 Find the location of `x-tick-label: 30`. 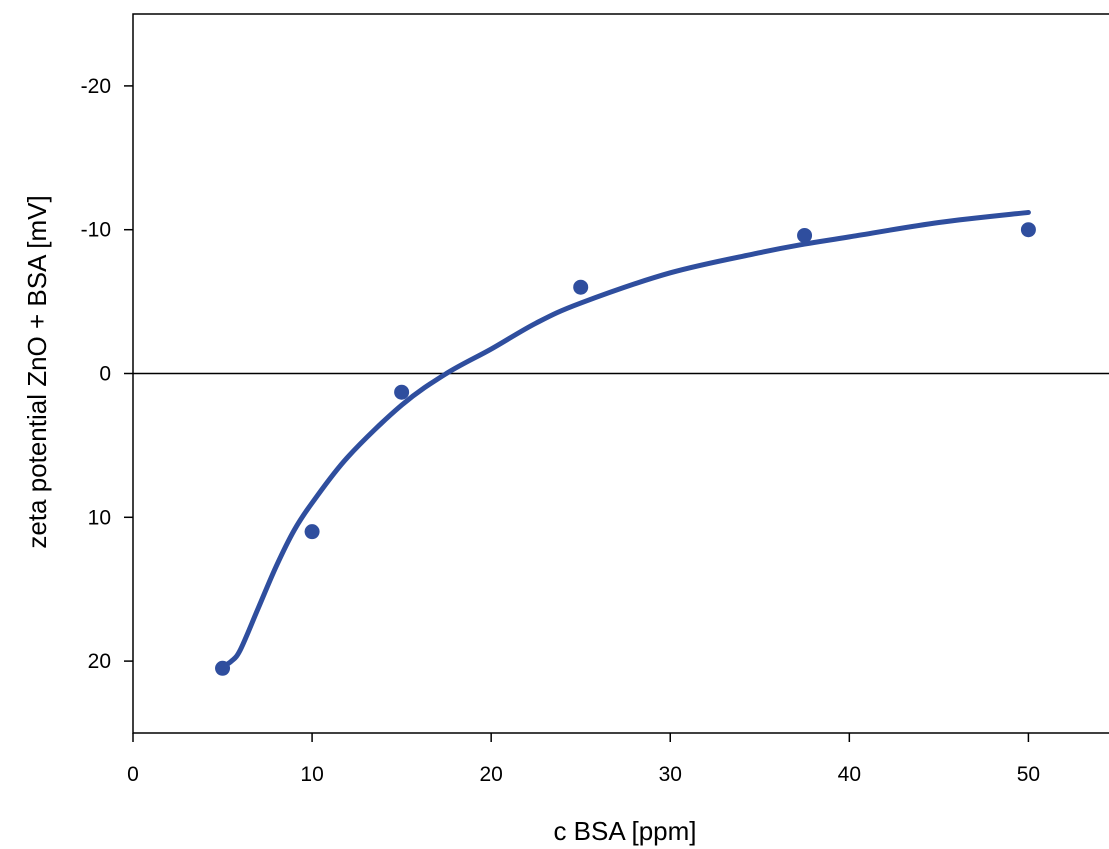

x-tick-label: 30 is located at coordinates (670, 774).